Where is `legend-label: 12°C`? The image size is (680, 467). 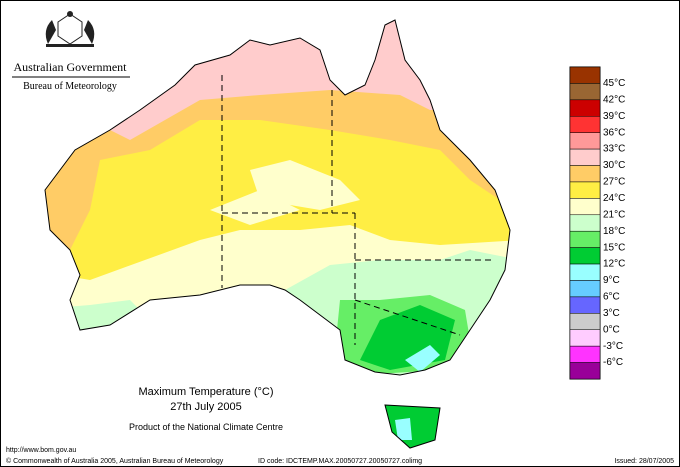 legend-label: 12°C is located at coordinates (614, 264).